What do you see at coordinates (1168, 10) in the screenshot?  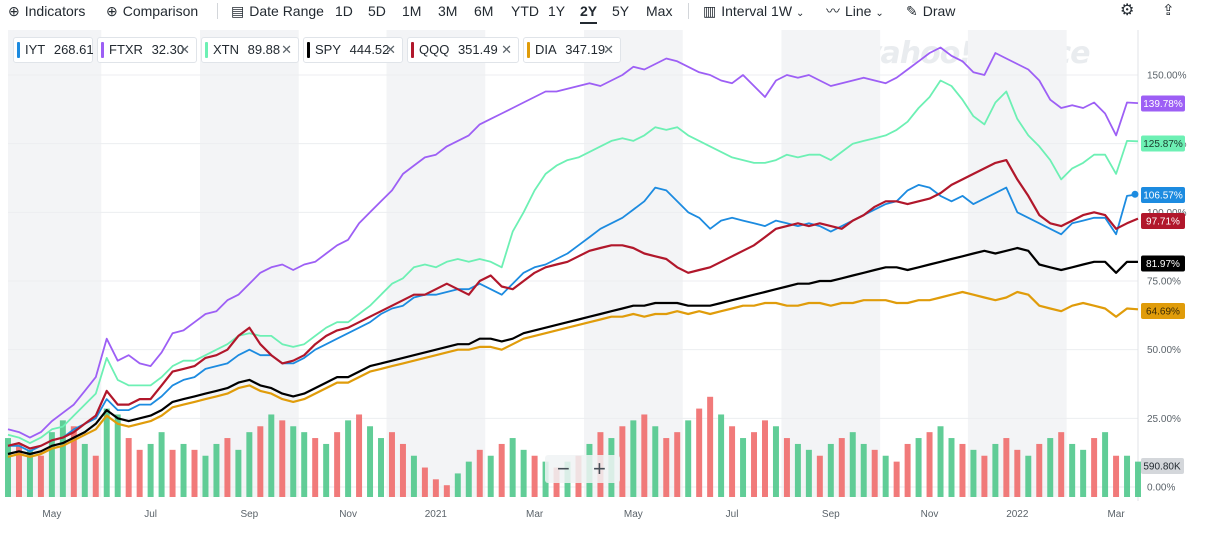 I see `share-icon: ⇪` at bounding box center [1168, 10].